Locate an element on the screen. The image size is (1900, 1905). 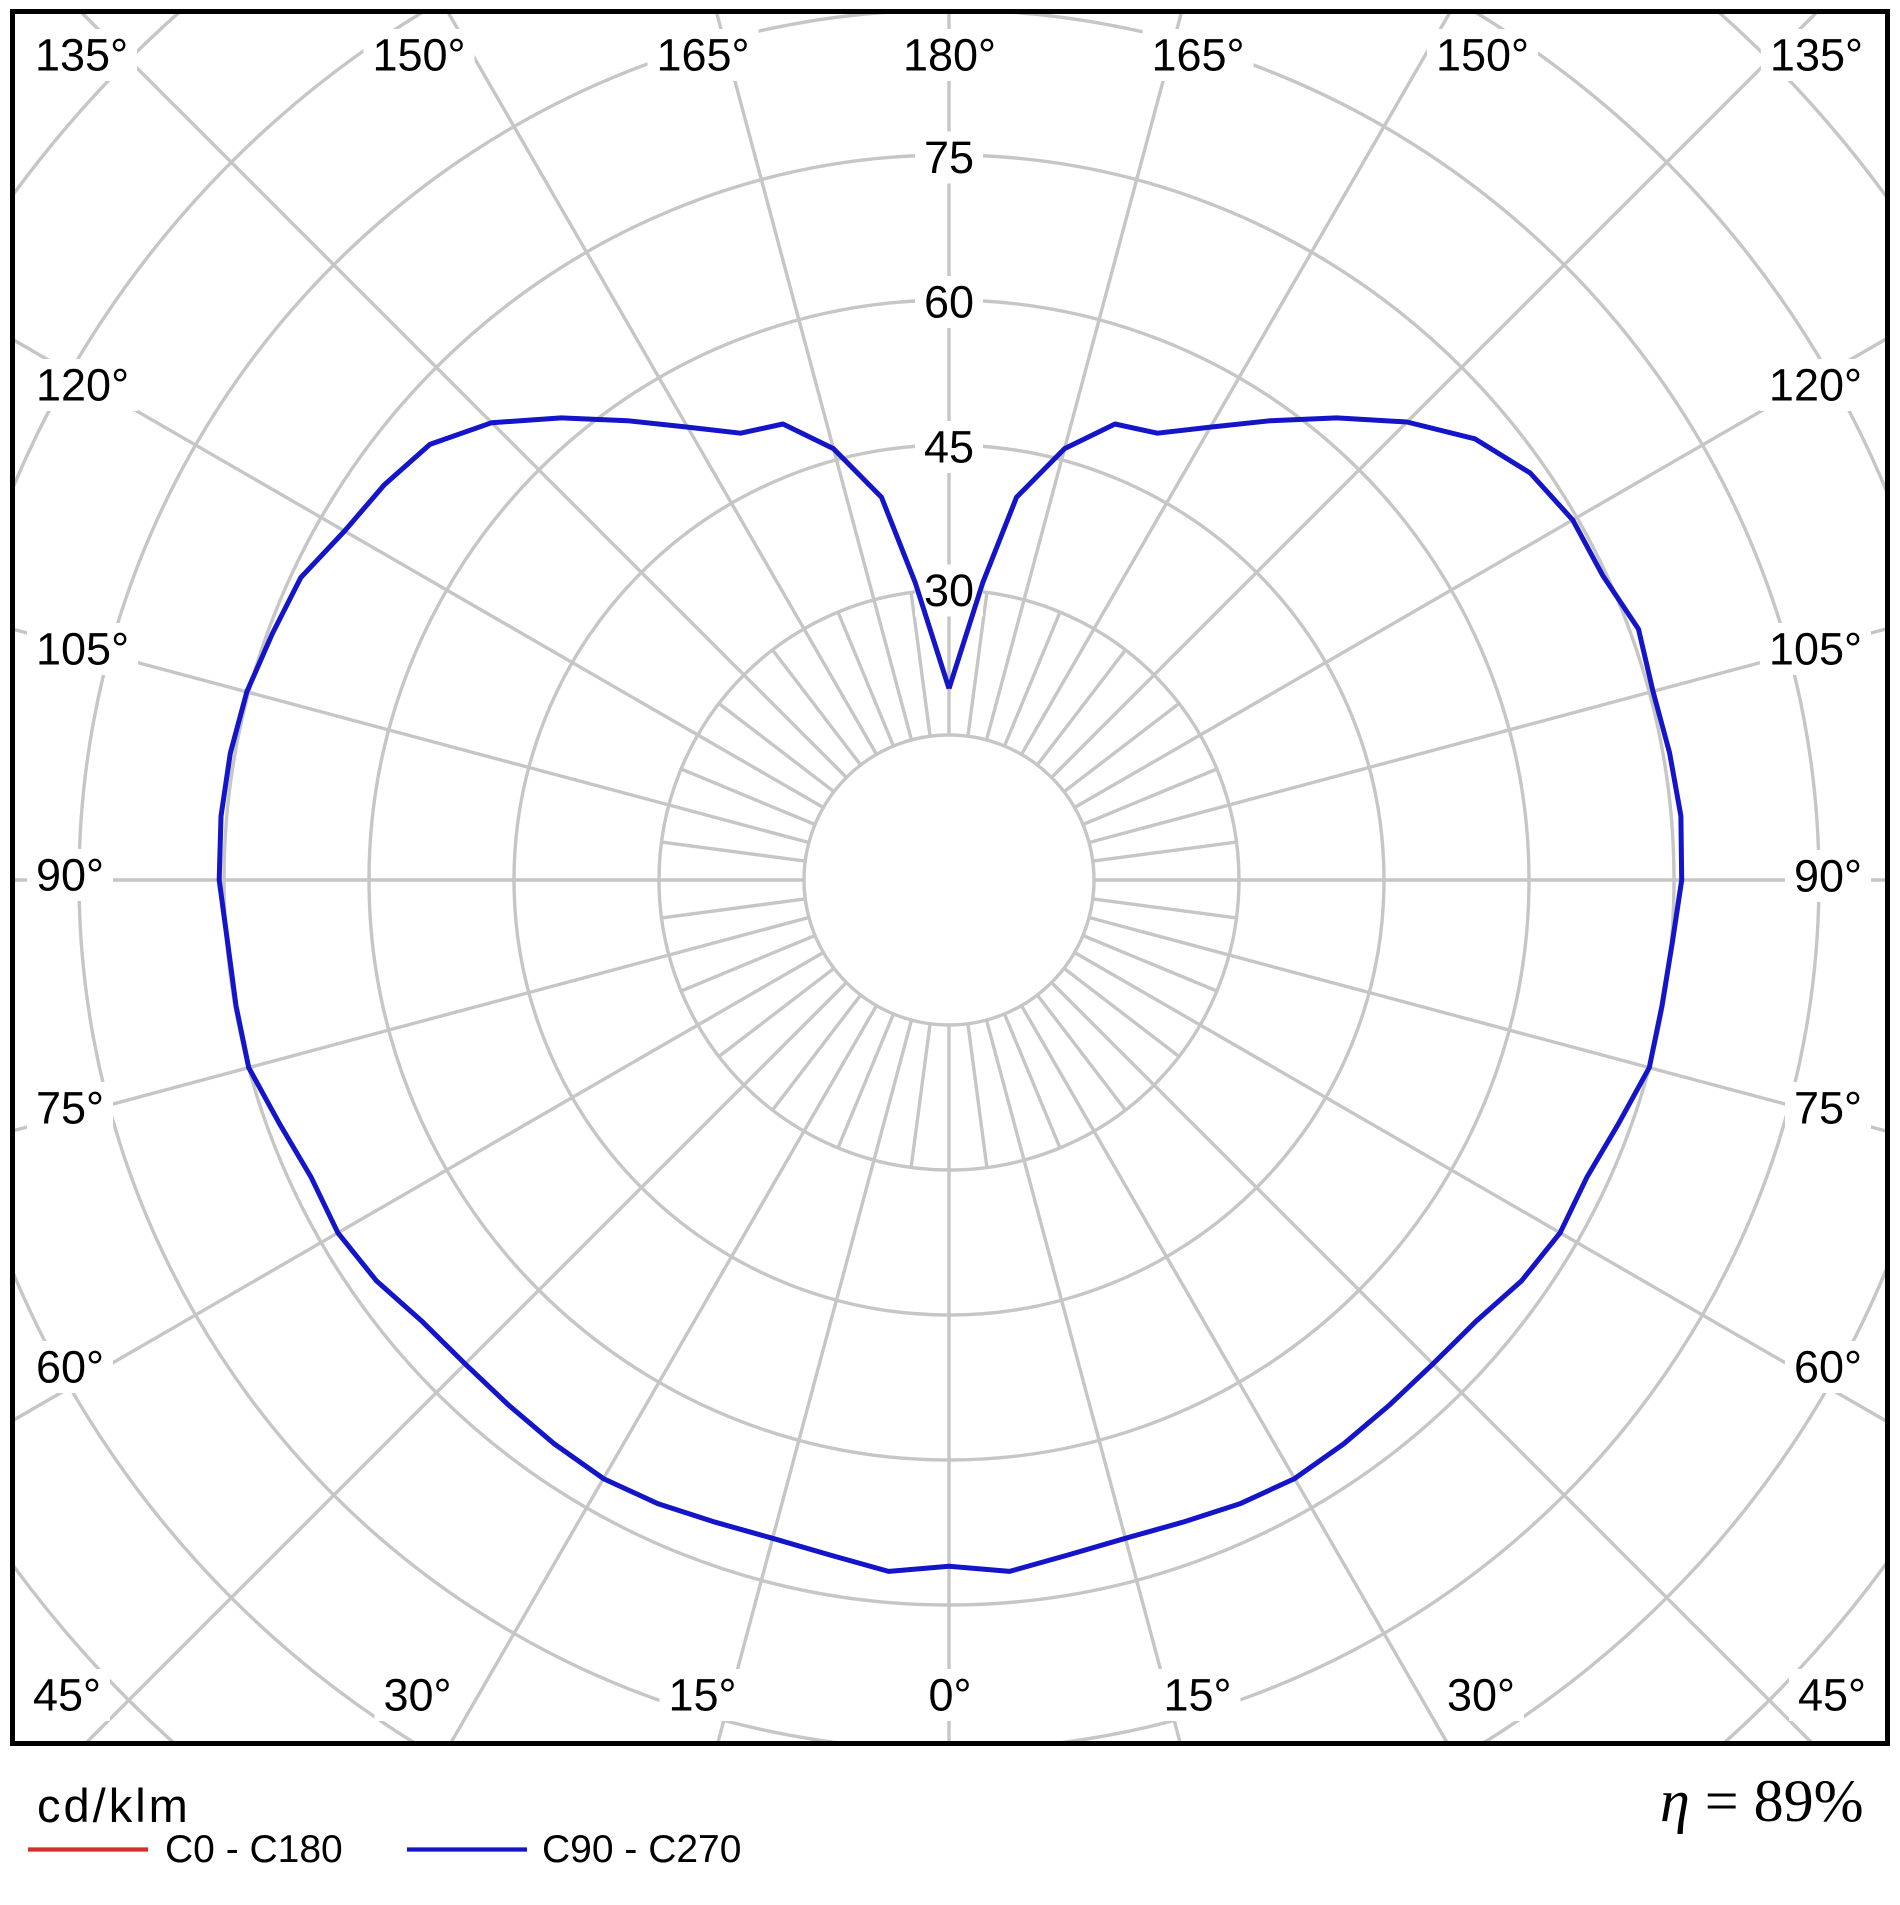
svg-text: 45 is located at coordinates (949, 447).